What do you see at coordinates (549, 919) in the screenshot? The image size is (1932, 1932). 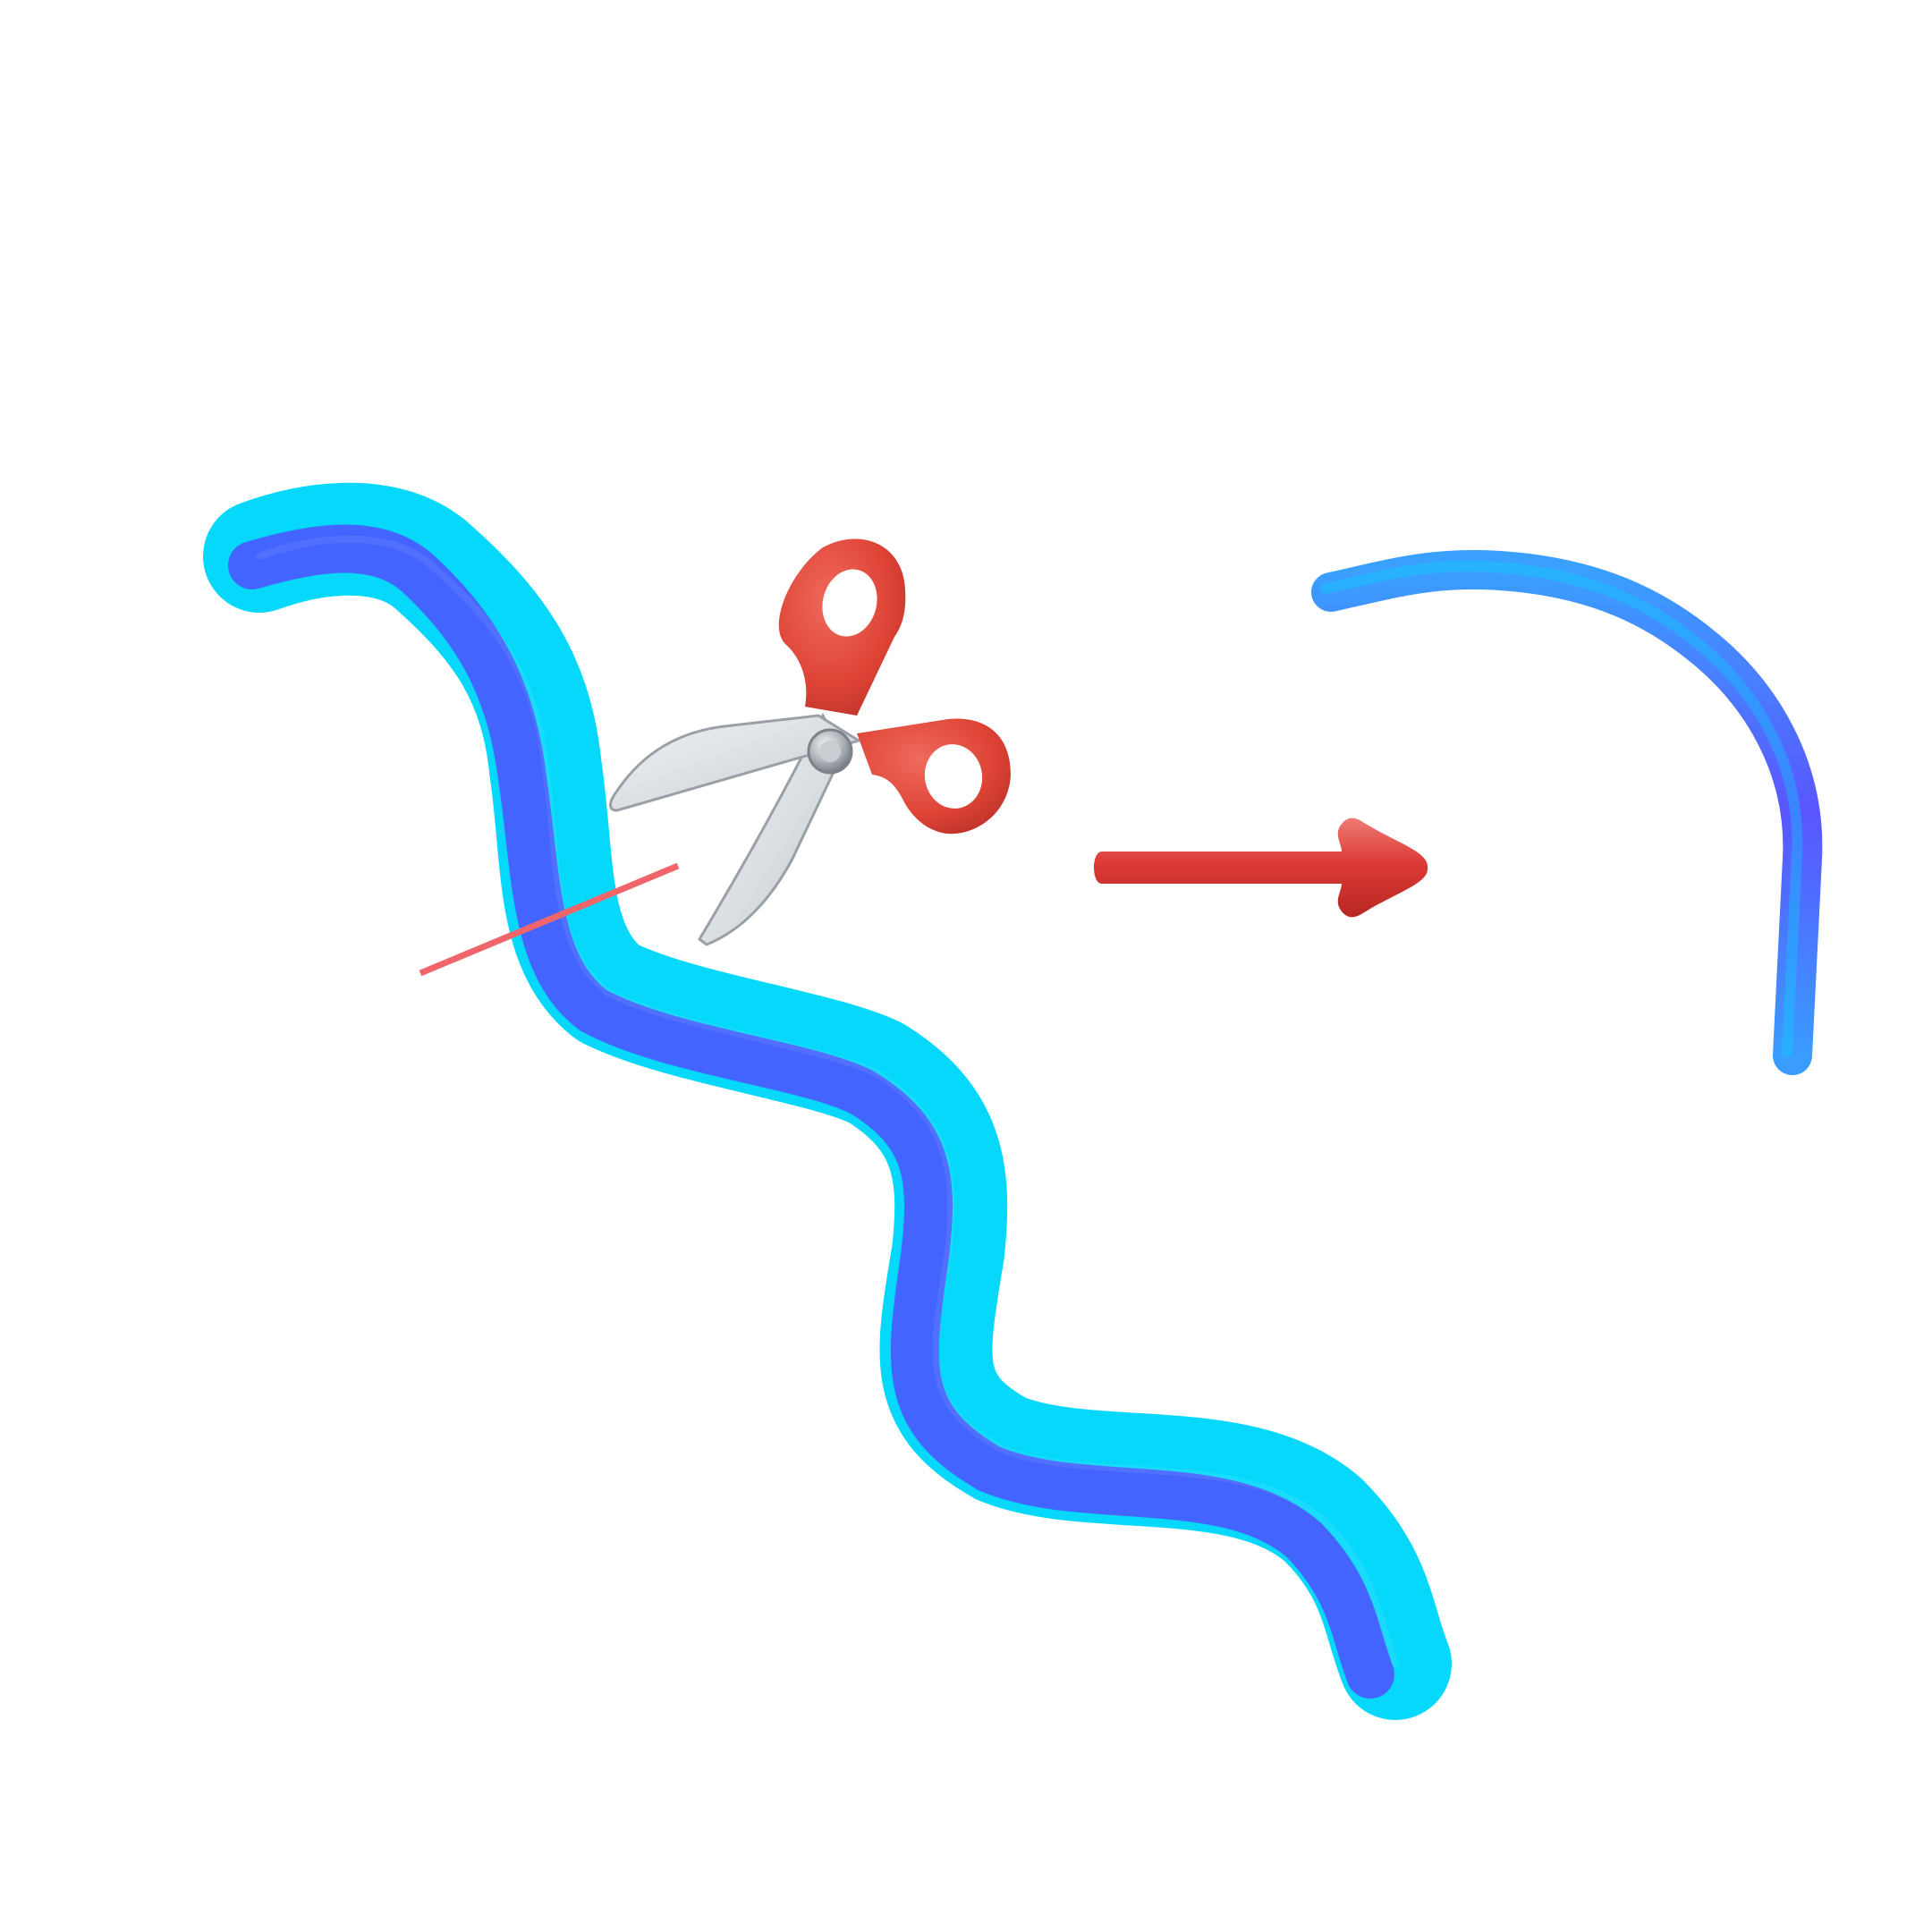 I see `cut-line` at bounding box center [549, 919].